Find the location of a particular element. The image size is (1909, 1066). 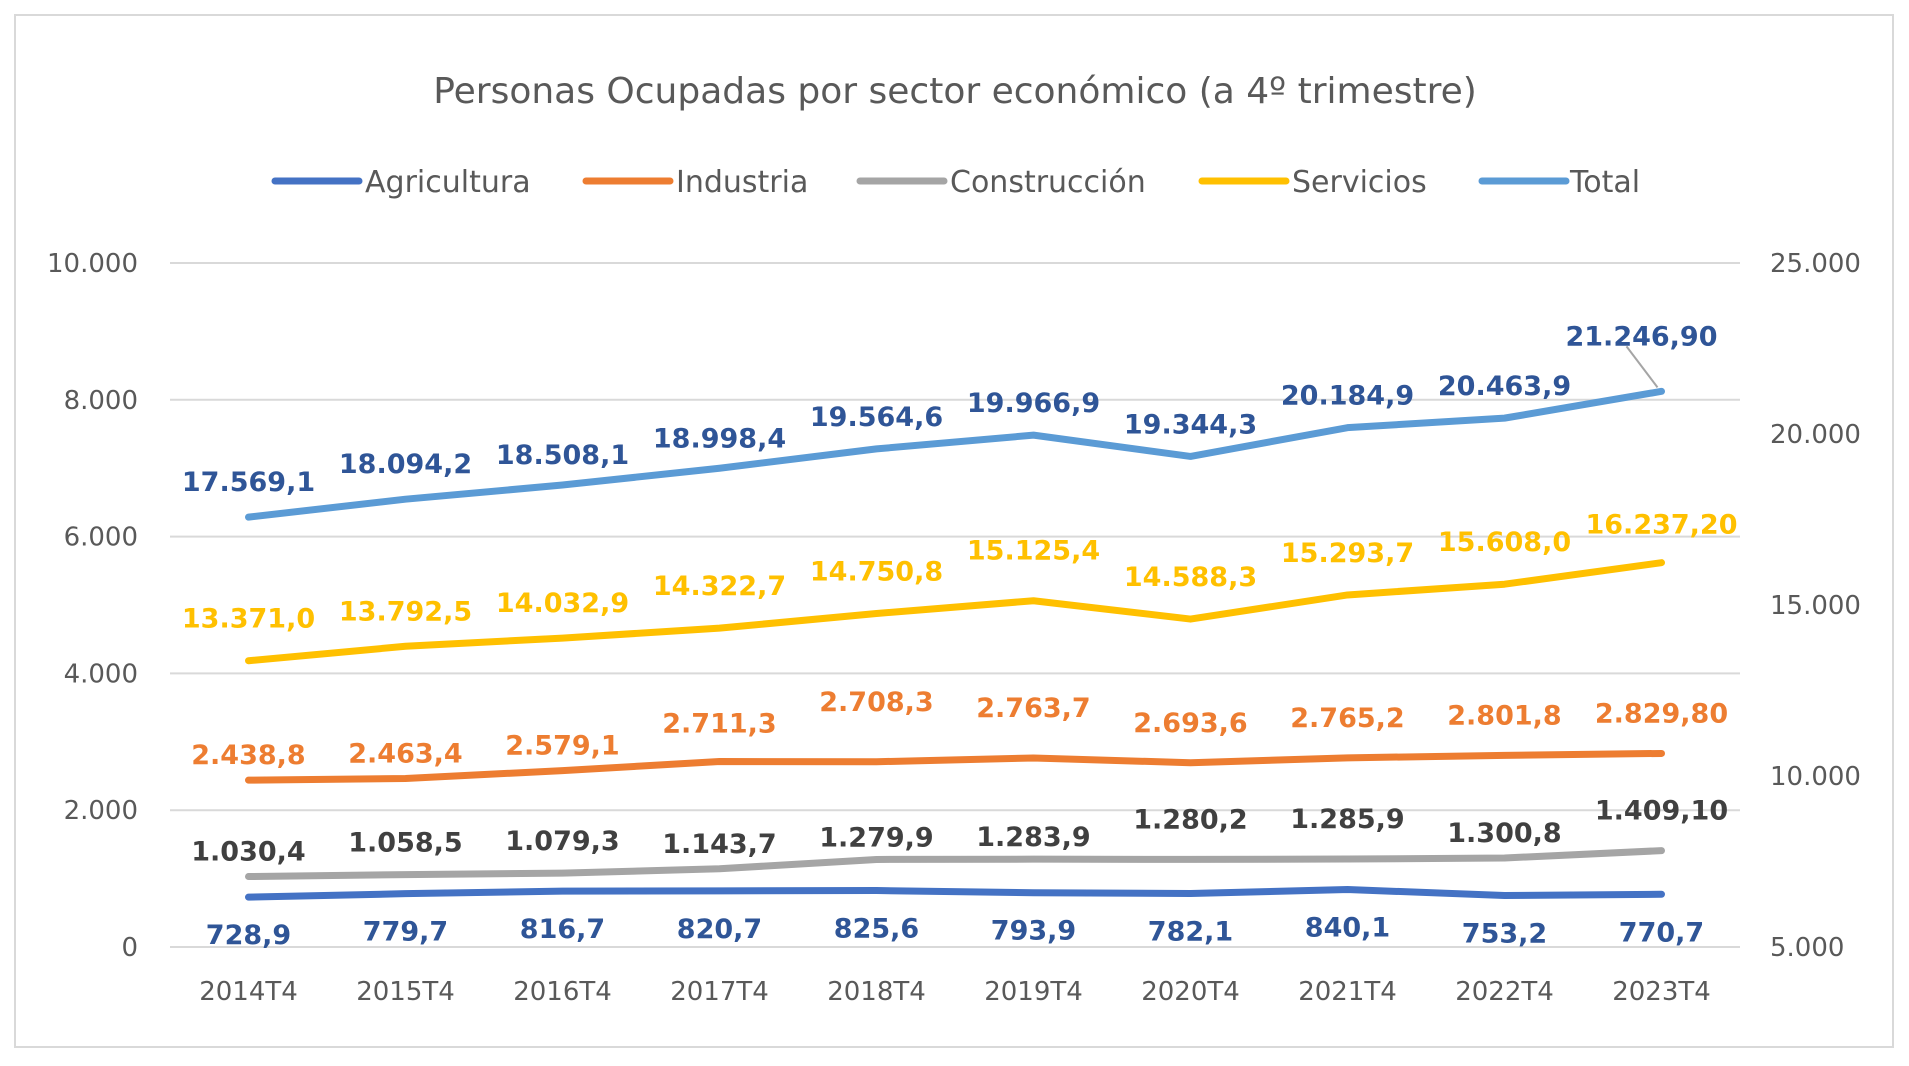

data-label: 2.829,80 is located at coordinates (1661, 713).